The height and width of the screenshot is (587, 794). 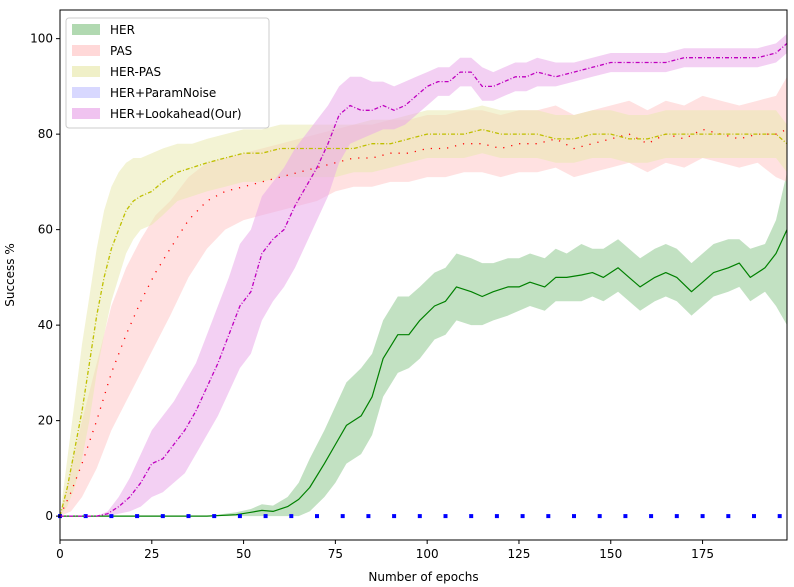 What do you see at coordinates (86, 71) in the screenshot?
I see `legend-swatch-her-pas` at bounding box center [86, 71].